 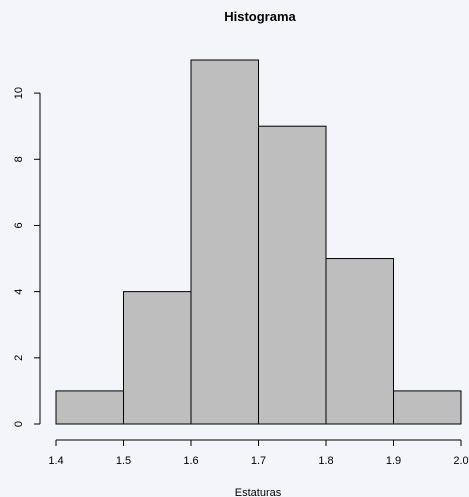 What do you see at coordinates (190, 461) in the screenshot?
I see `x-tick-label-2: 1.6` at bounding box center [190, 461].